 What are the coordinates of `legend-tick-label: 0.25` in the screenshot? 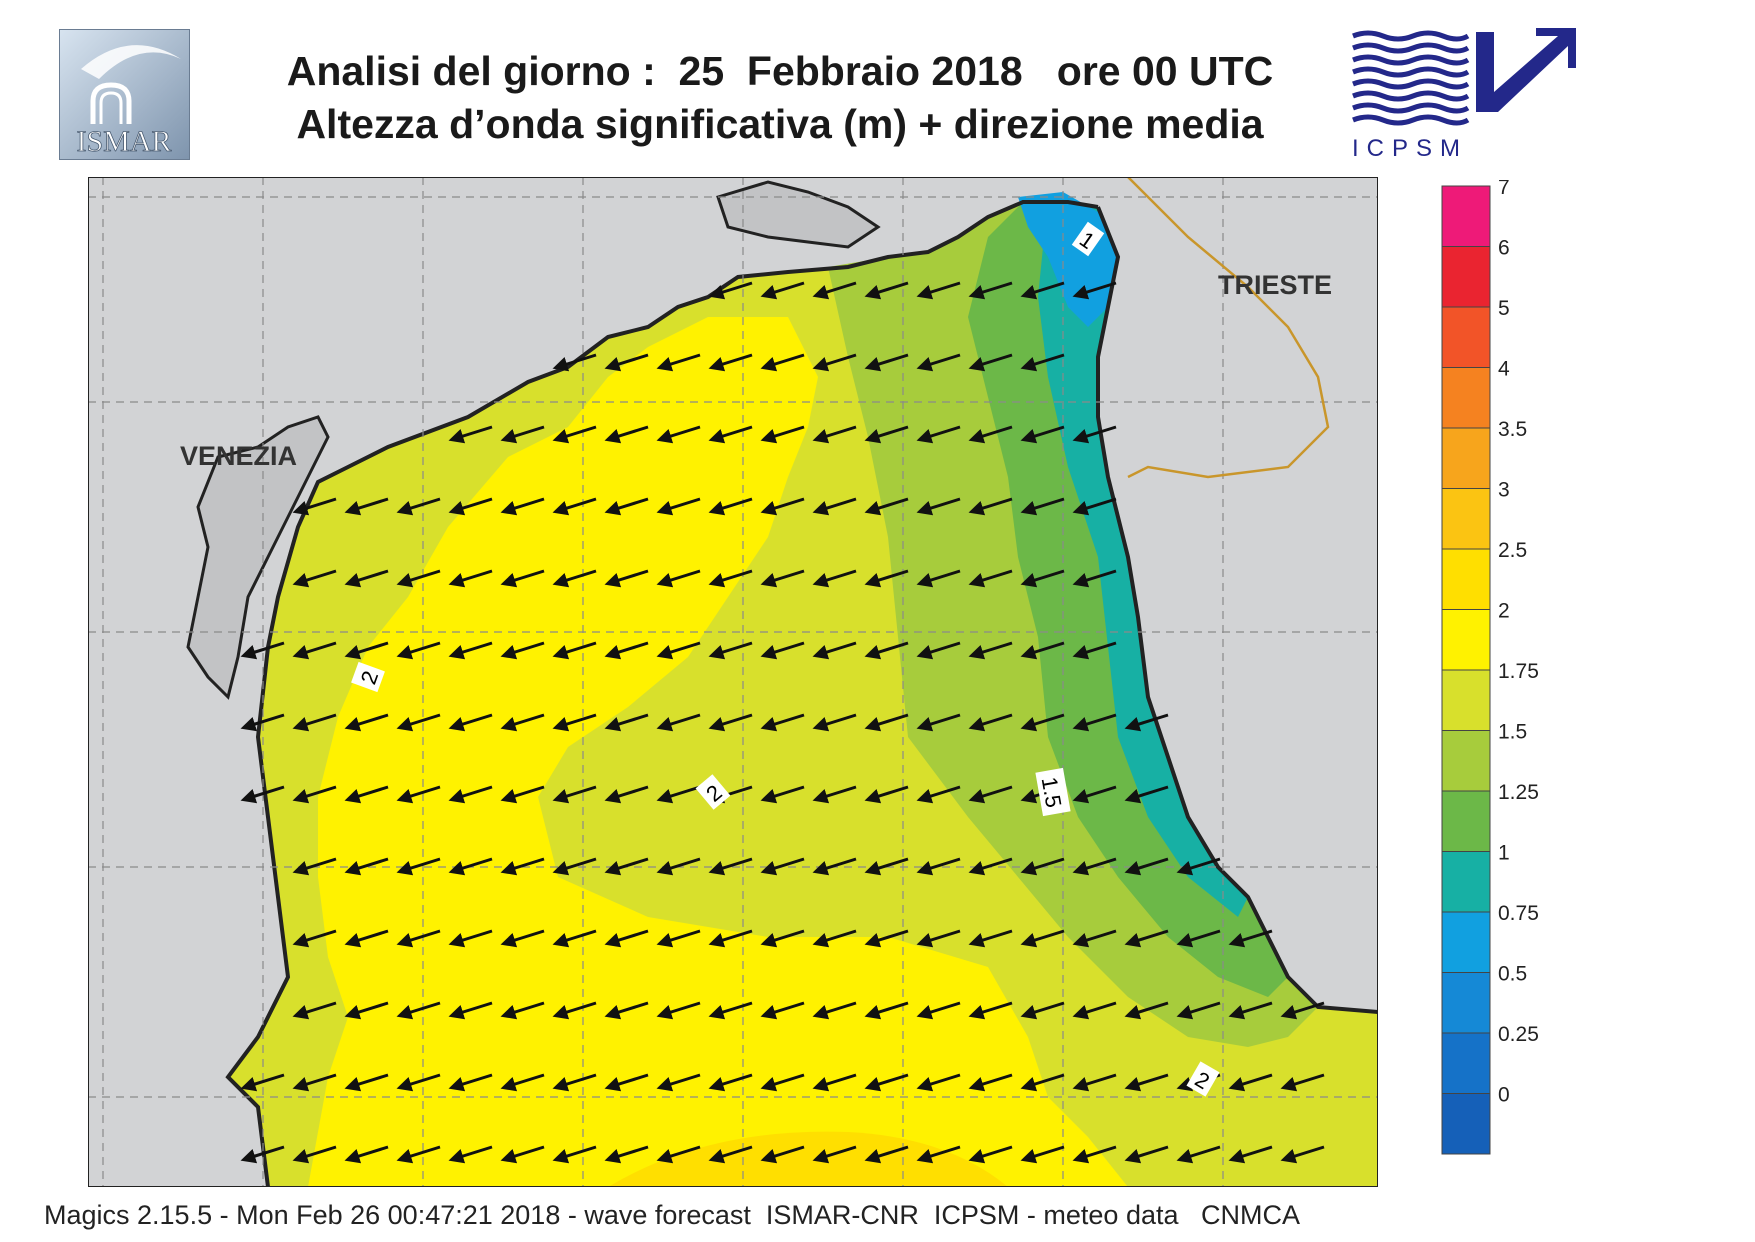 It's located at (1518, 1034).